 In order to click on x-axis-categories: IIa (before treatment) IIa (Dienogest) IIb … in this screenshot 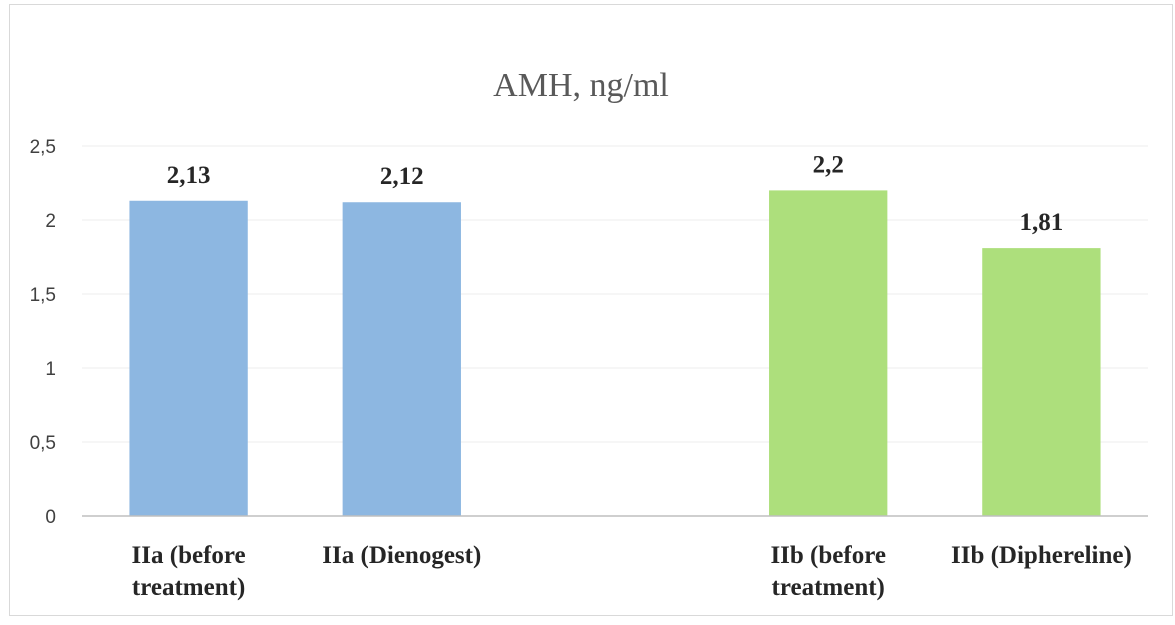, I will do `click(632, 571)`.